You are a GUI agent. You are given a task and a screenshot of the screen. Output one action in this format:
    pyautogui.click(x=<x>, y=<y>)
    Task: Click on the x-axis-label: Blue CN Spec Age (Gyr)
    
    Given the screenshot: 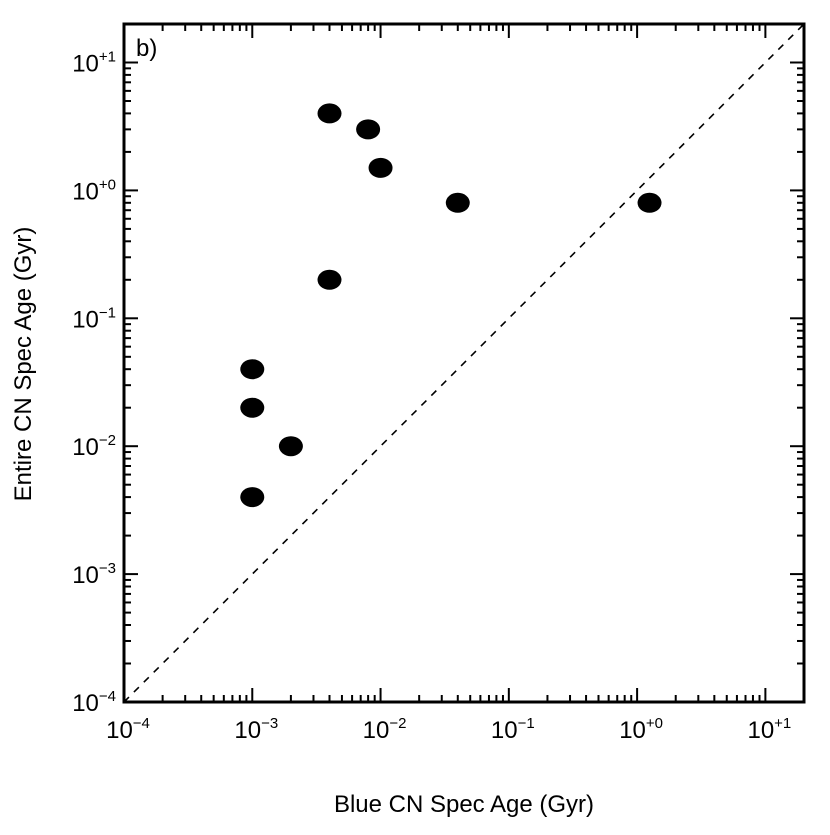 What is the action you would take?
    pyautogui.click(x=464, y=804)
    